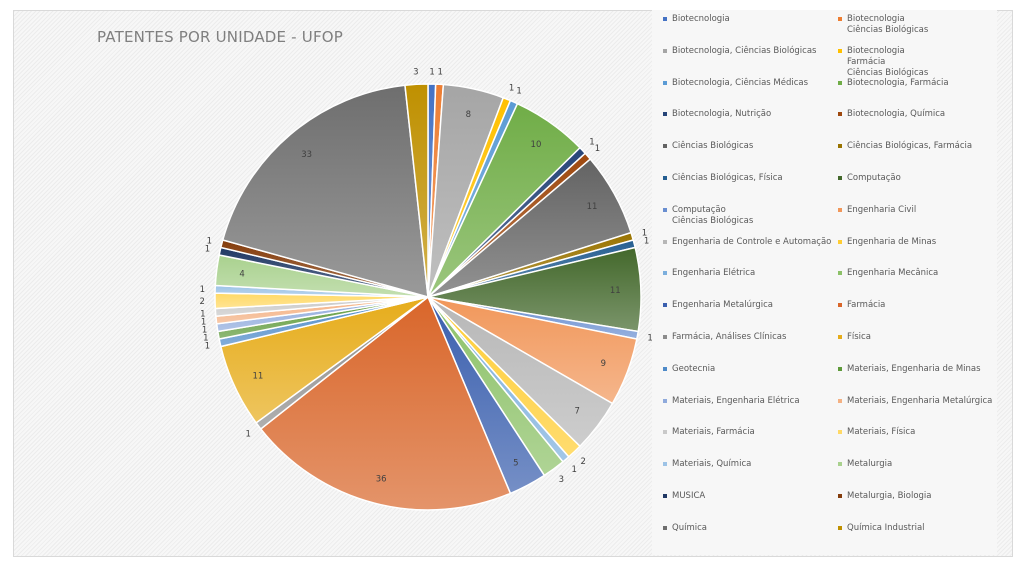  What do you see at coordinates (696, 19) in the screenshot?
I see `legend-item: Biotecnologia` at bounding box center [696, 19].